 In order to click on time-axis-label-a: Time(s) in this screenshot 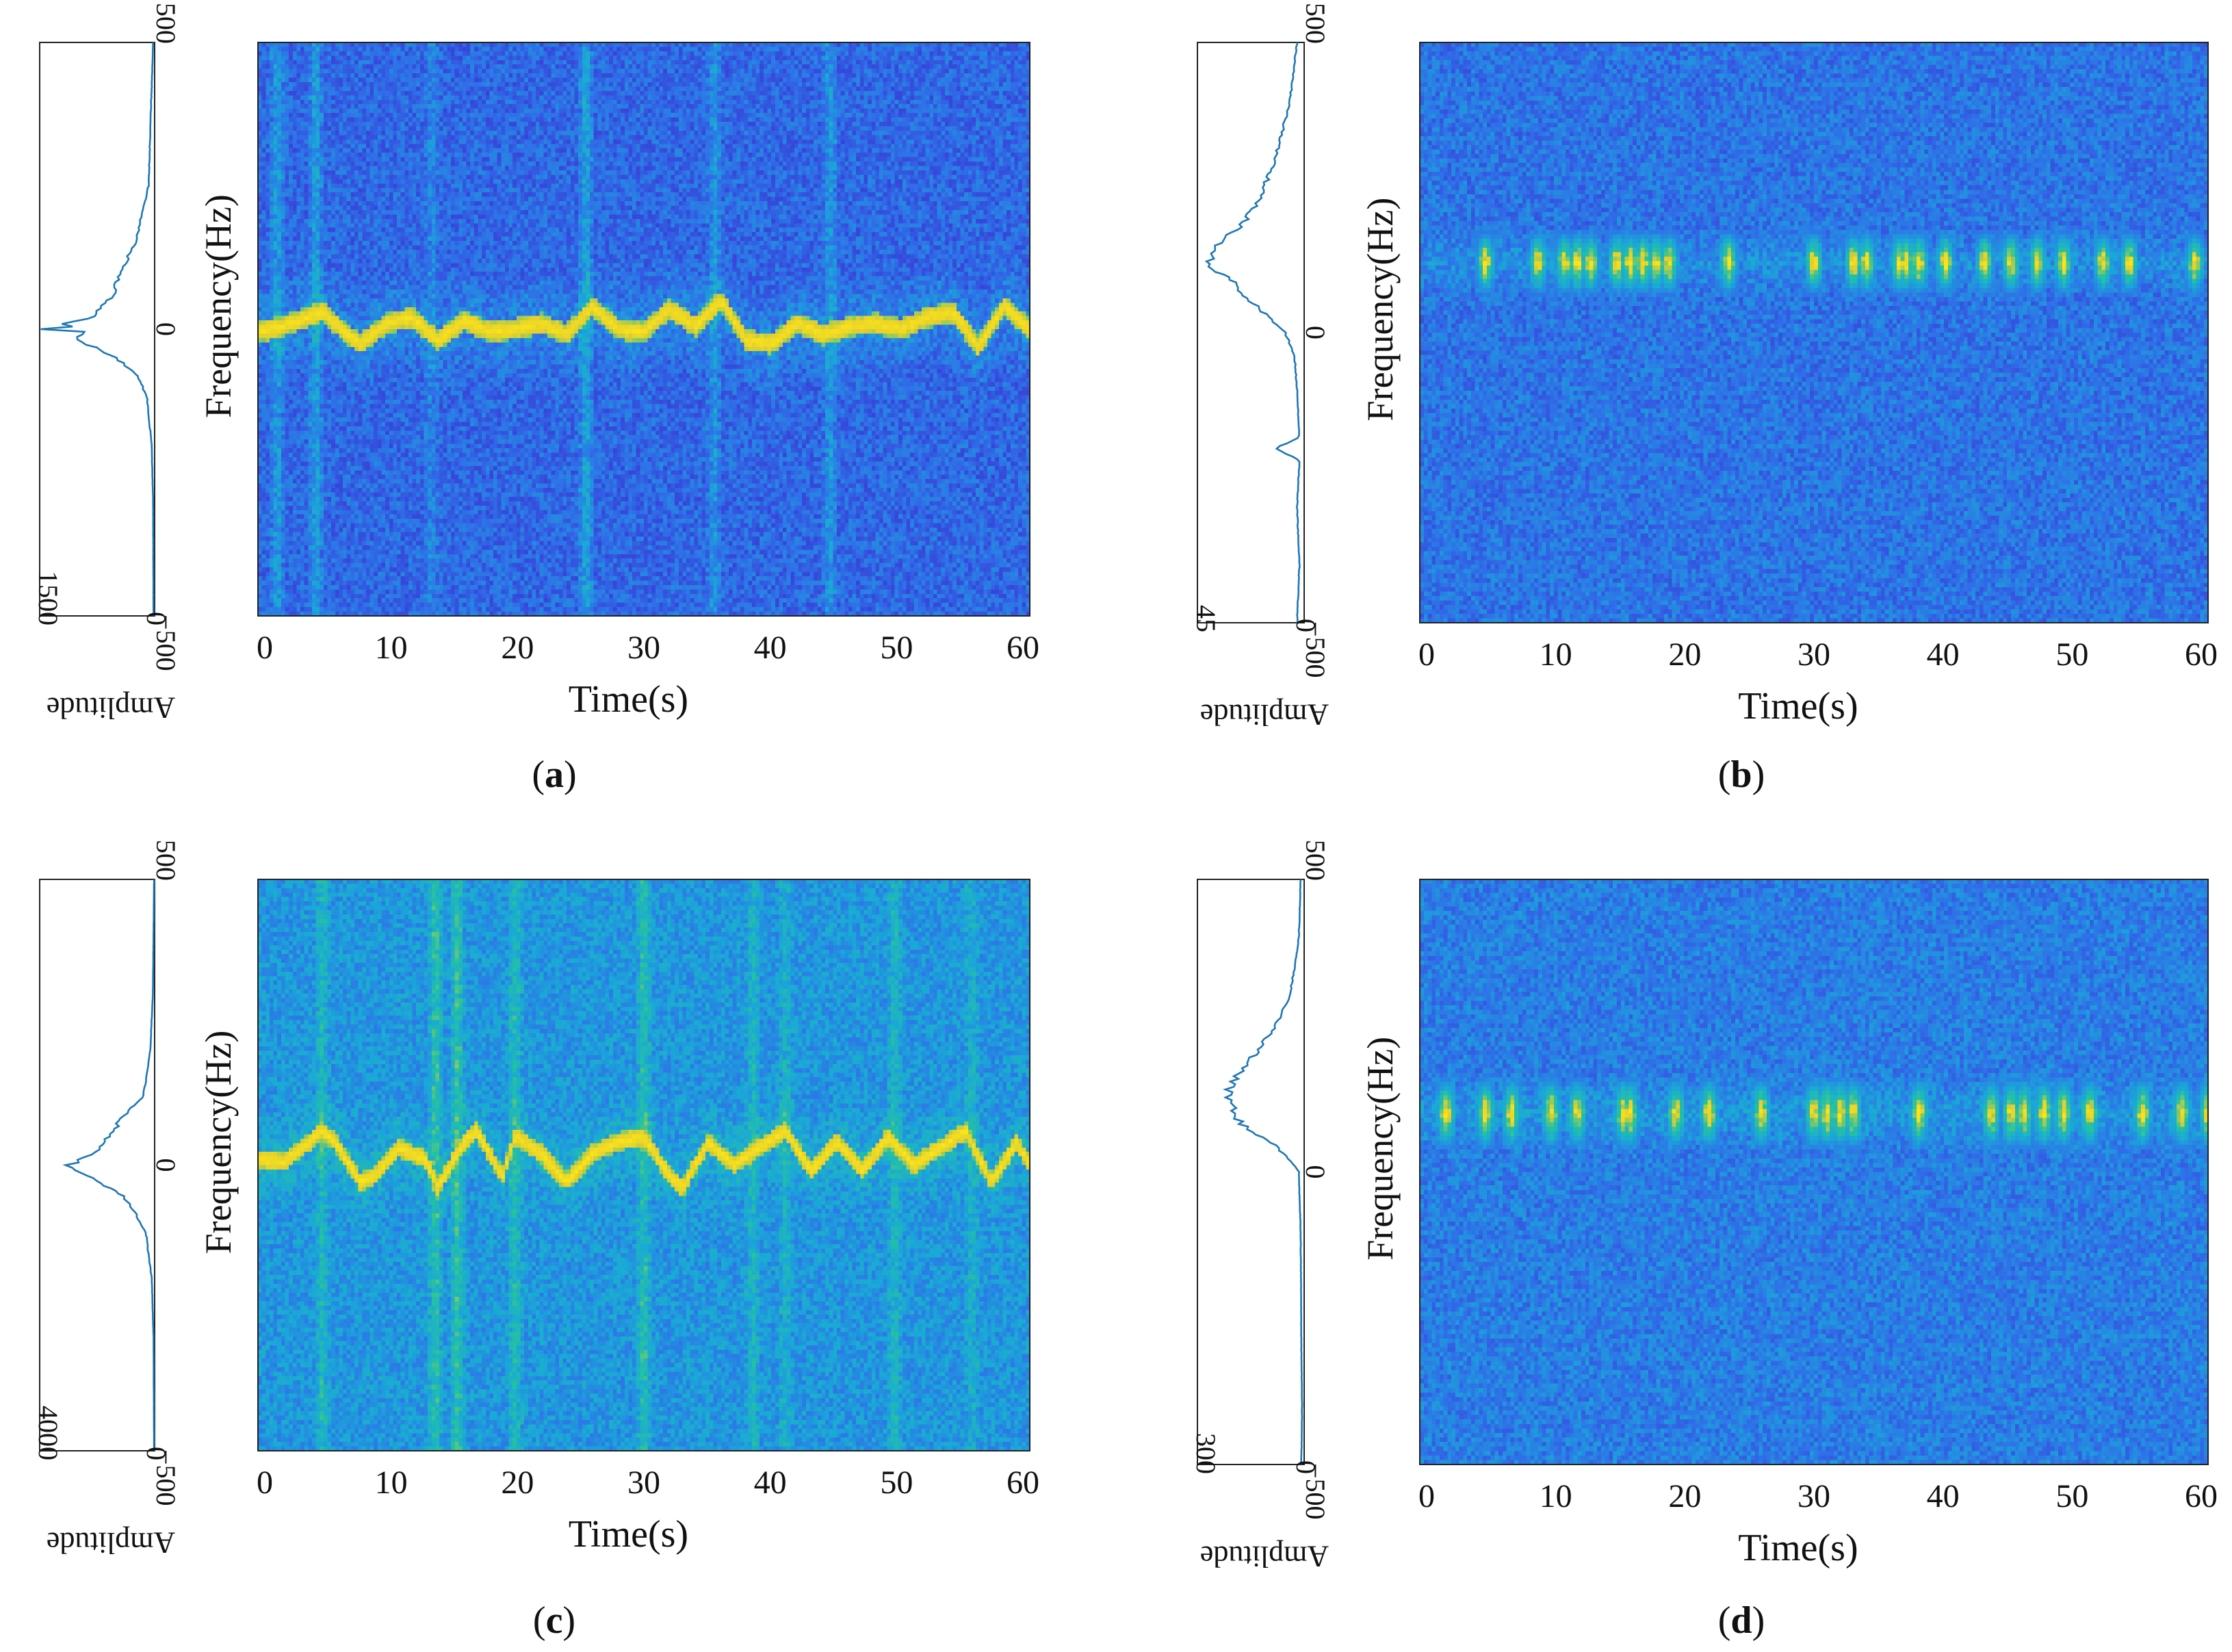, I will do `click(628, 699)`.